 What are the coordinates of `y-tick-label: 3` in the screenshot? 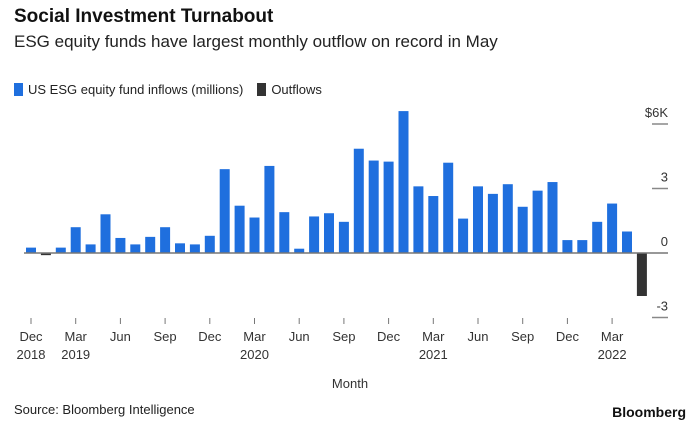 It's located at (664, 177).